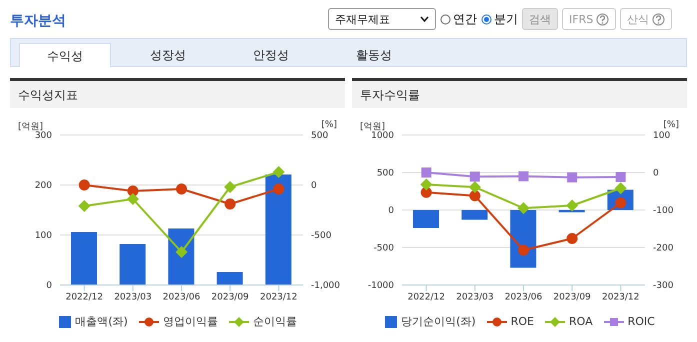 The image size is (697, 342). Describe the element at coordinates (274, 321) in the screenshot. I see `legend-label: 순이익률` at that location.